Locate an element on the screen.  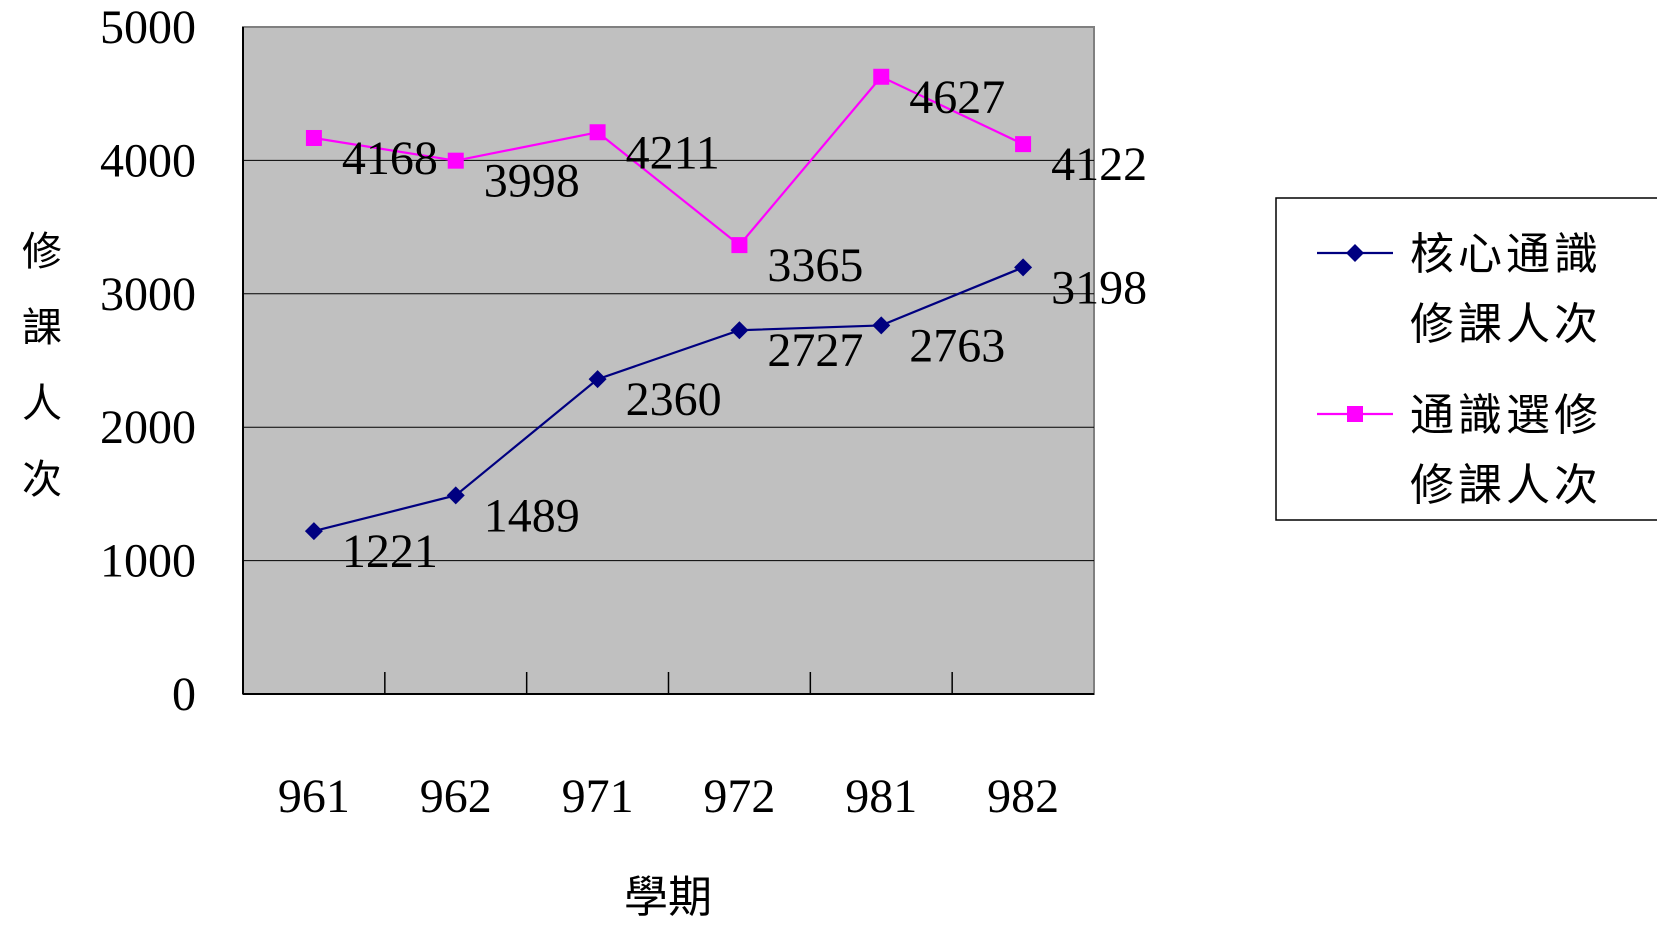
x-tick-label: 972 is located at coordinates (739, 796).